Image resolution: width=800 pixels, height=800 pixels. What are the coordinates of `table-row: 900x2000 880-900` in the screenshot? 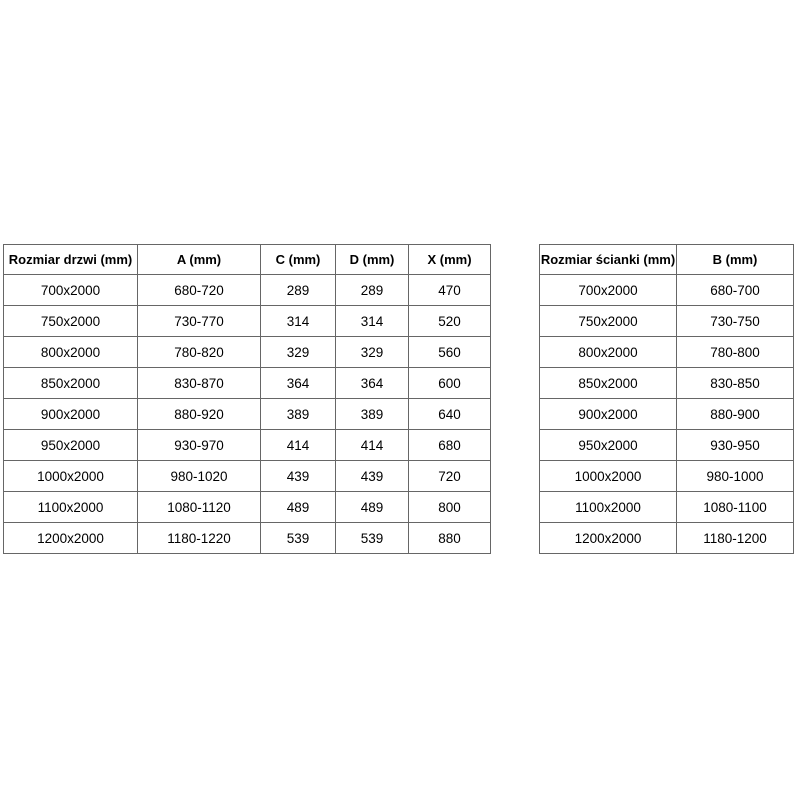 It's located at (666, 414).